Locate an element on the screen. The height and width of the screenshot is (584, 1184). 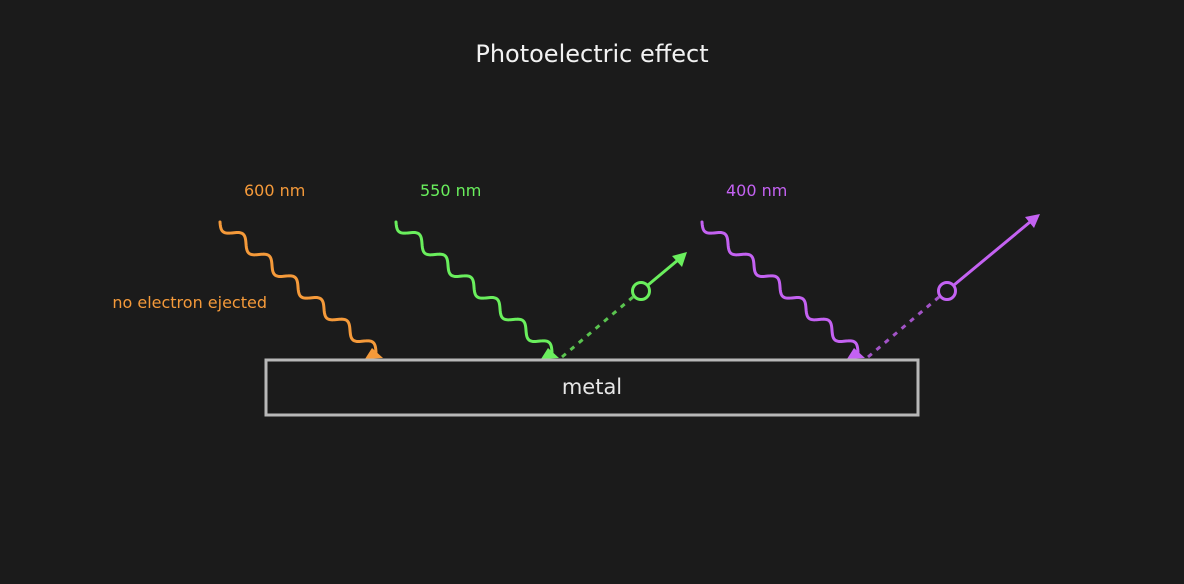
electron-velocity-arrowhead-550nm is located at coordinates (679, 259).